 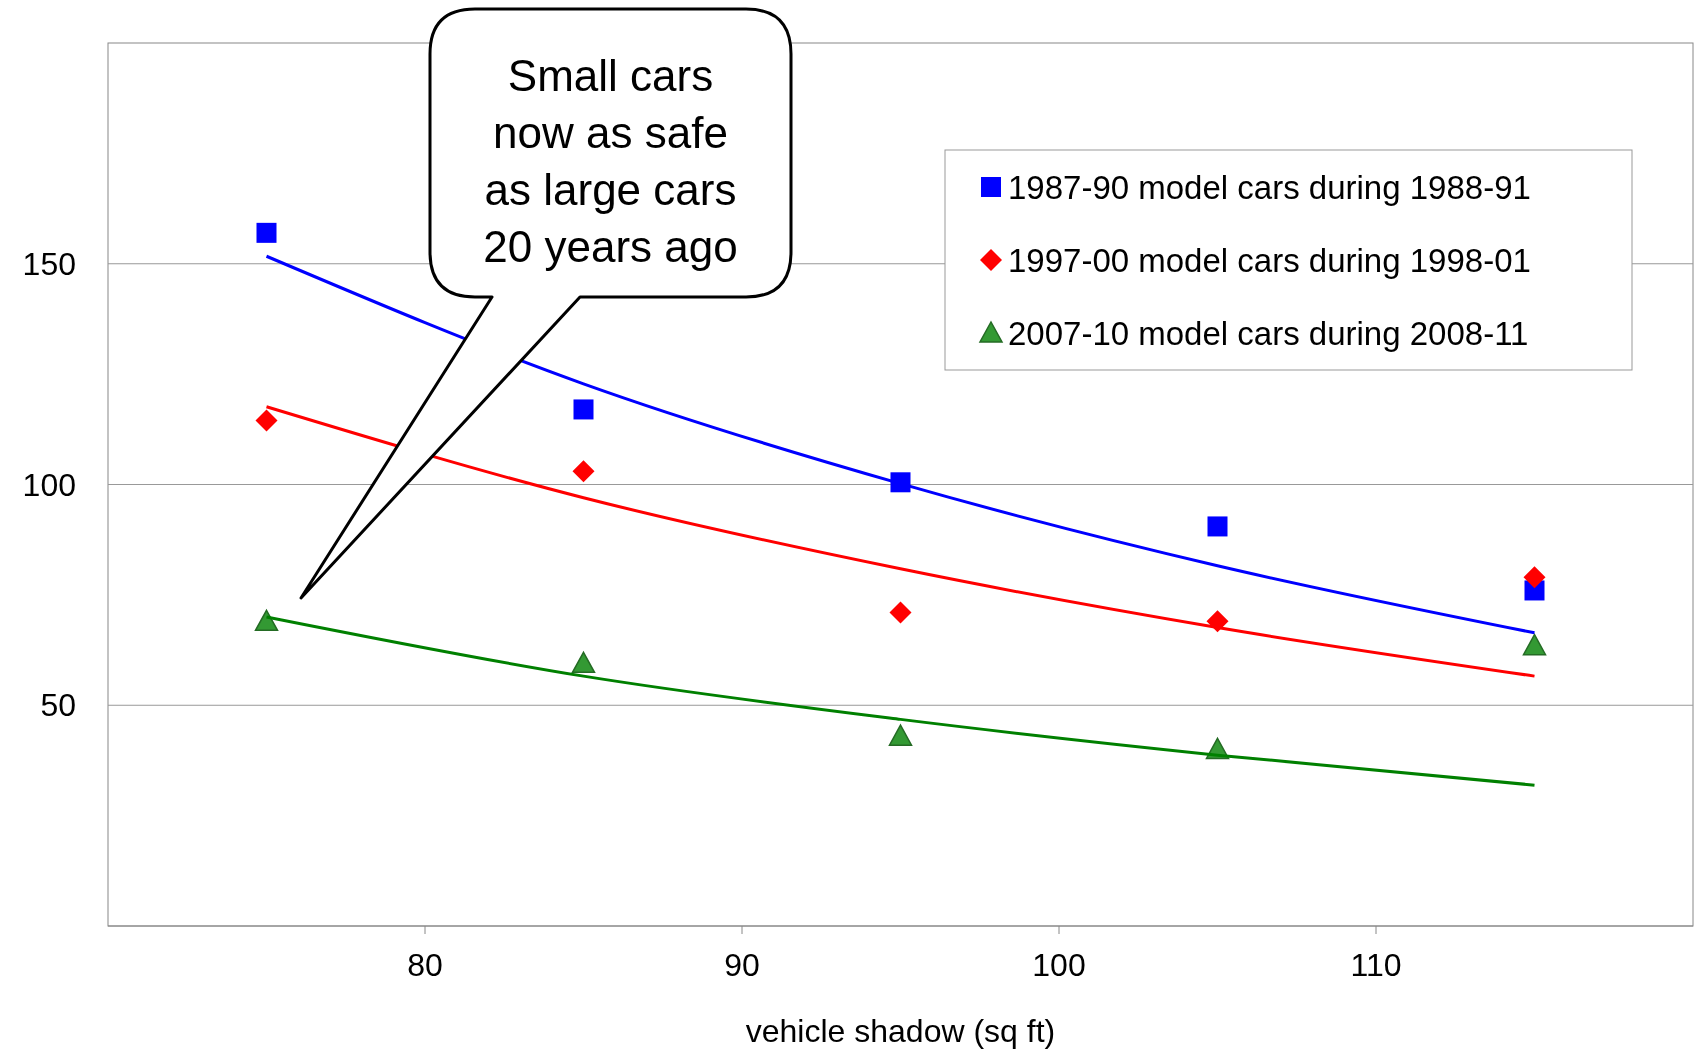 I want to click on x-tick-label: 90, so click(x=742, y=965).